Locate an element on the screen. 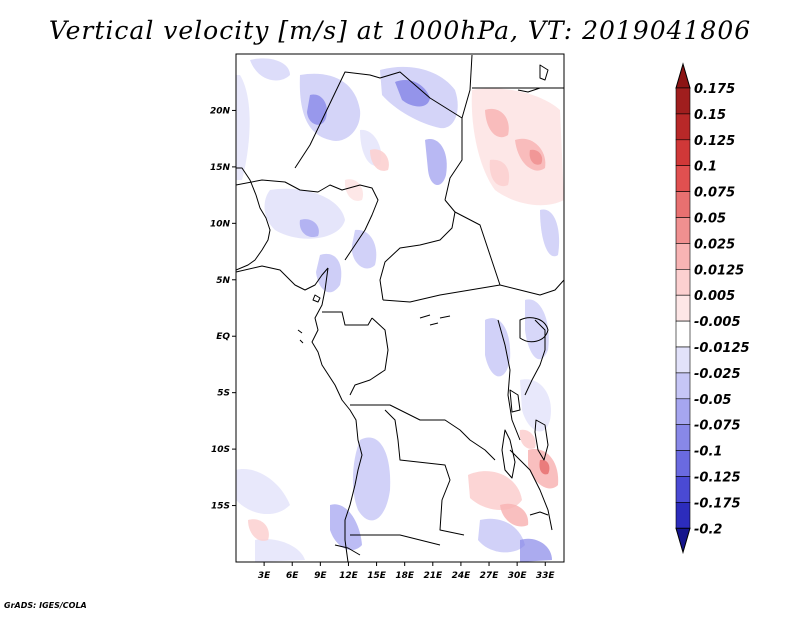 Image resolution: width=800 pixels, height=618 pixels. latitude-axis: 20N 15N 10N 5N EQ 5S 10S 15S is located at coordinates (223, 309).